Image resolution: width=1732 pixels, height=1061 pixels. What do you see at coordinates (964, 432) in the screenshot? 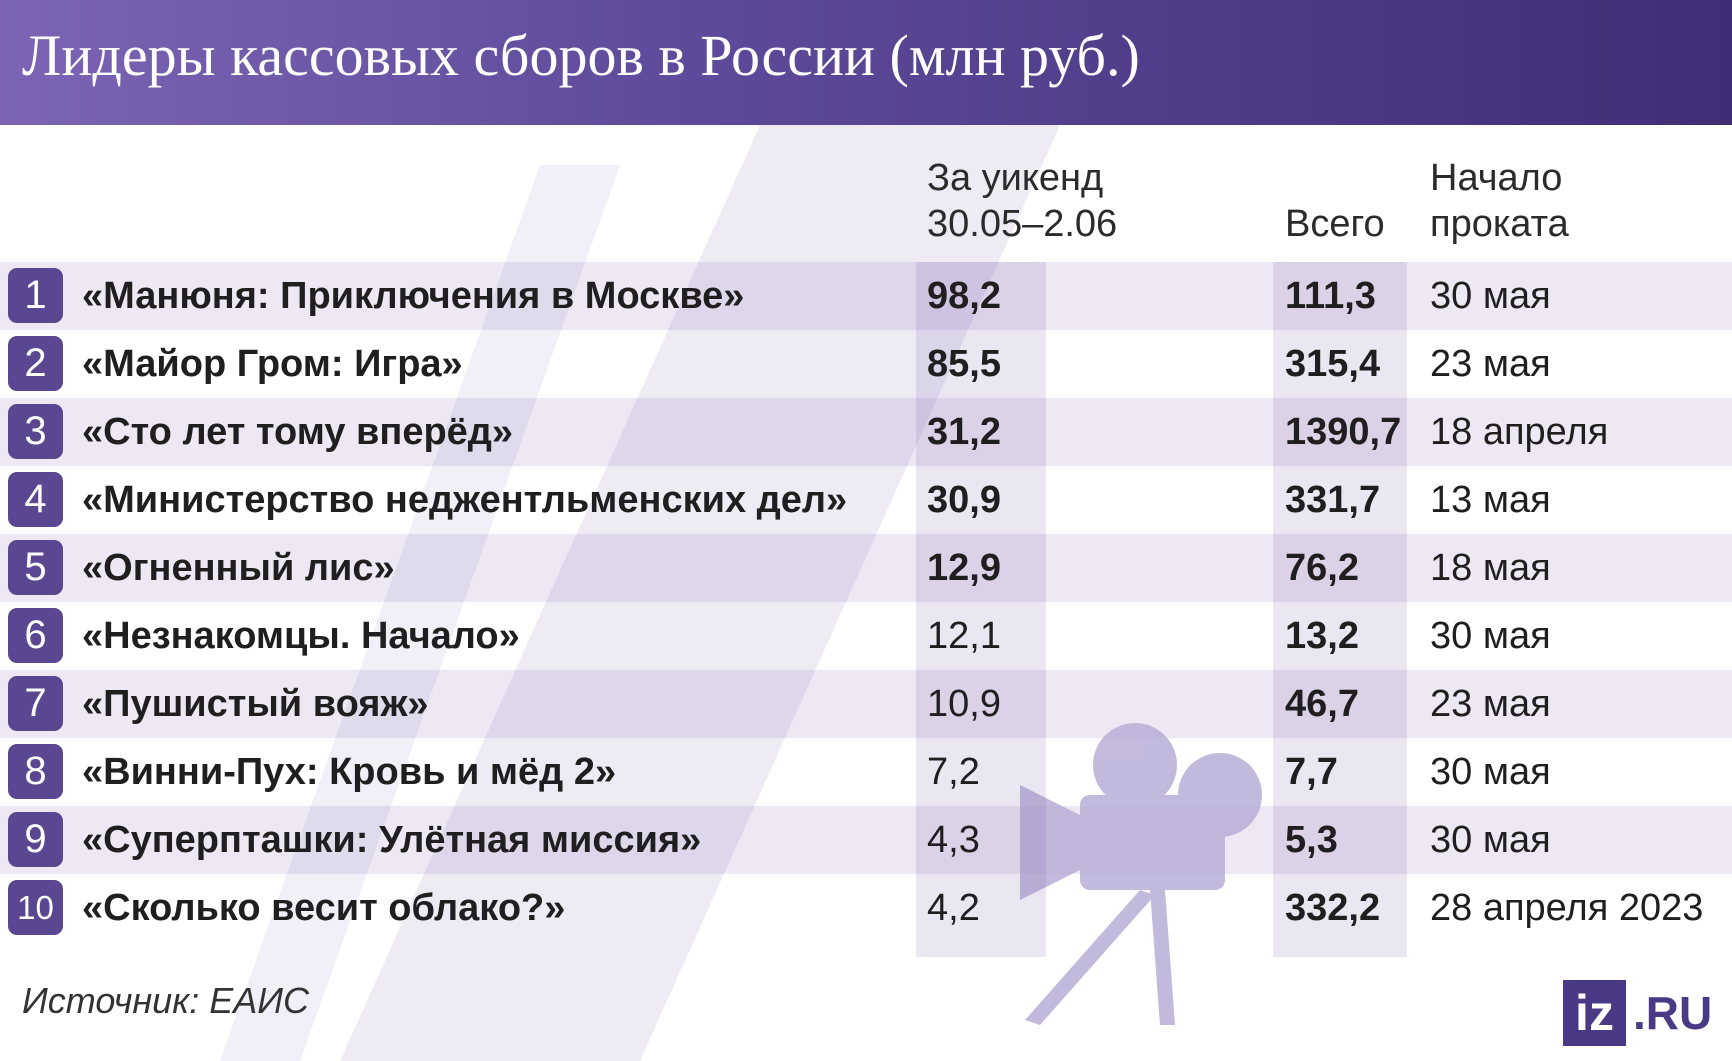
I see `weekend-gross: 31,2` at bounding box center [964, 432].